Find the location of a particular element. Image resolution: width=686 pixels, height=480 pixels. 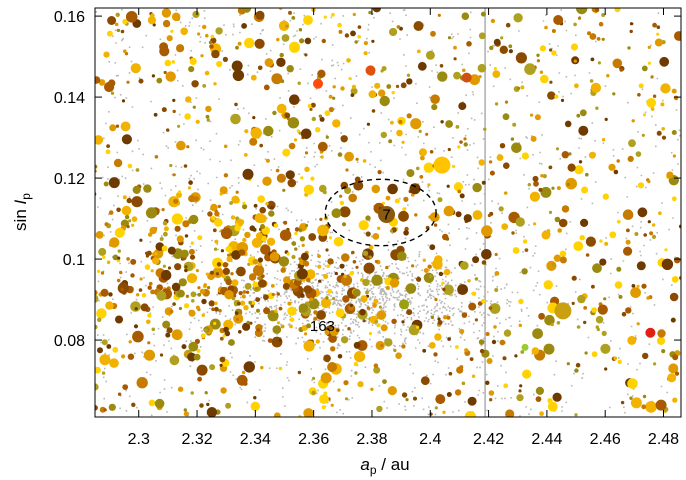

annotation-7: 7 is located at coordinates (386, 215).